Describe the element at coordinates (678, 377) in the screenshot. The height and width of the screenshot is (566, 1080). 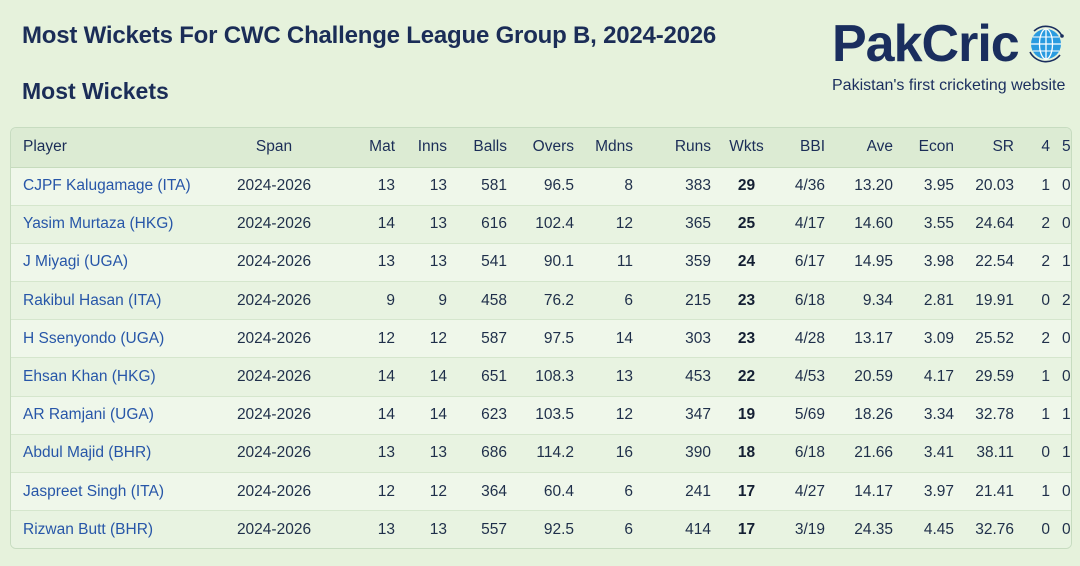
I see `cell-runs: 453` at that location.